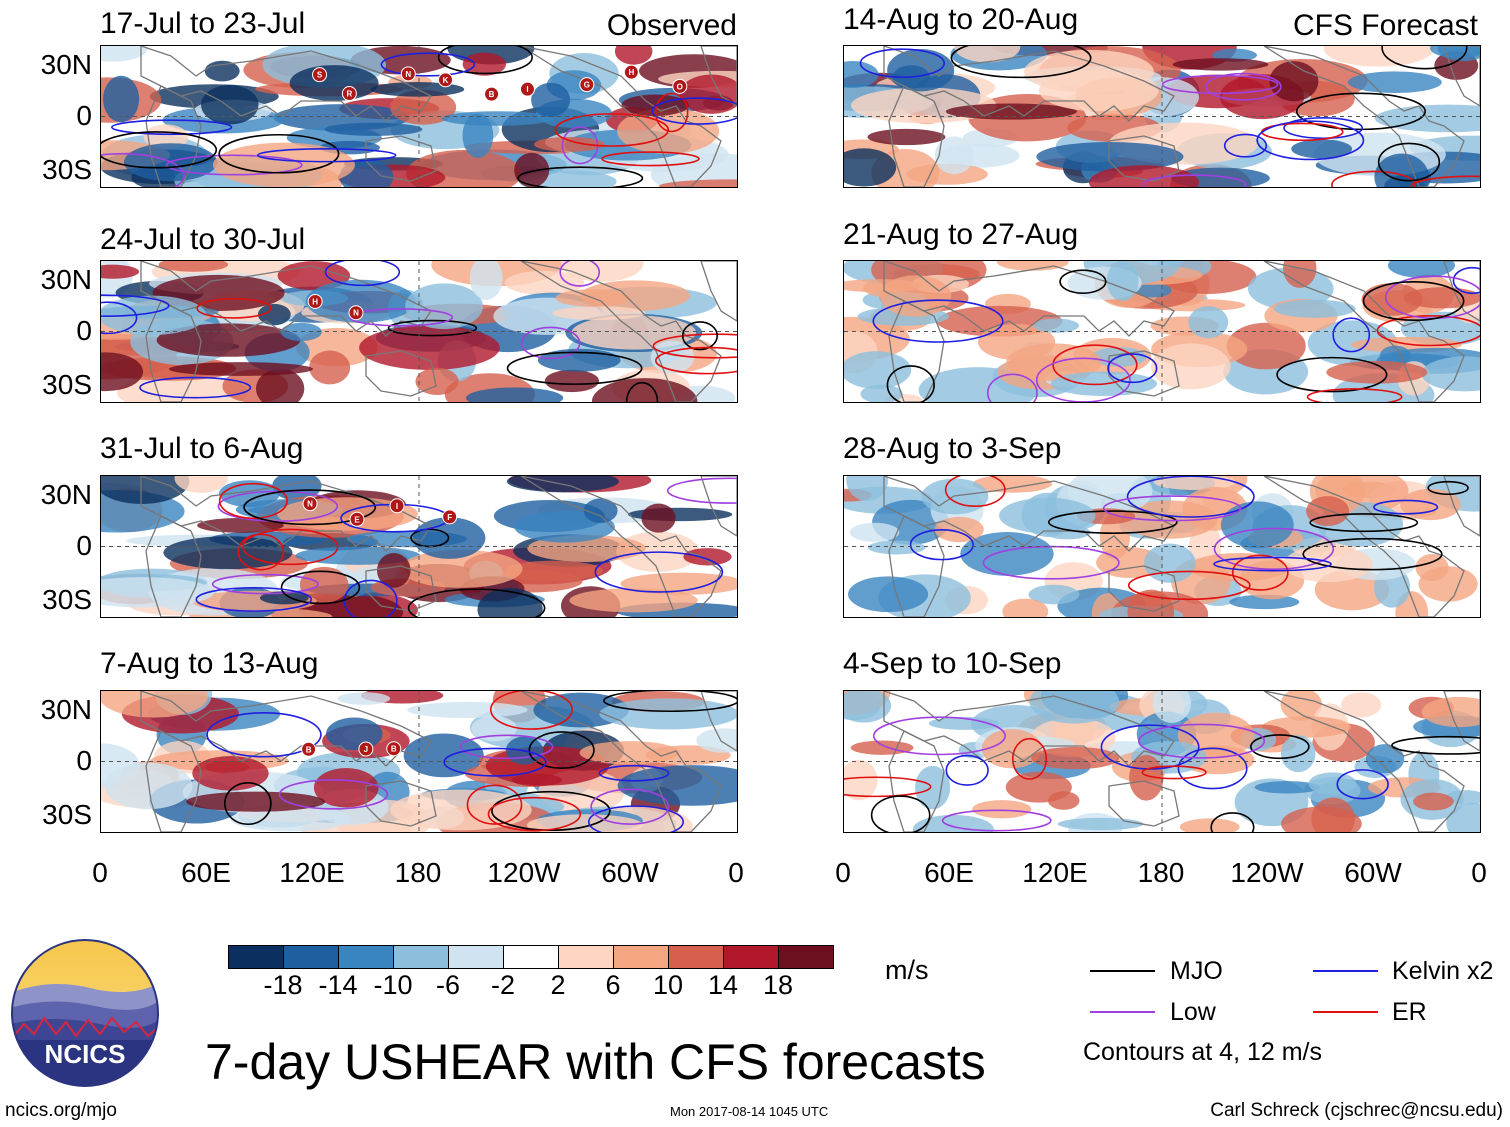 This screenshot has height=1127, width=1510. What do you see at coordinates (84, 330) in the screenshot?
I see `lat-label: 0` at bounding box center [84, 330].